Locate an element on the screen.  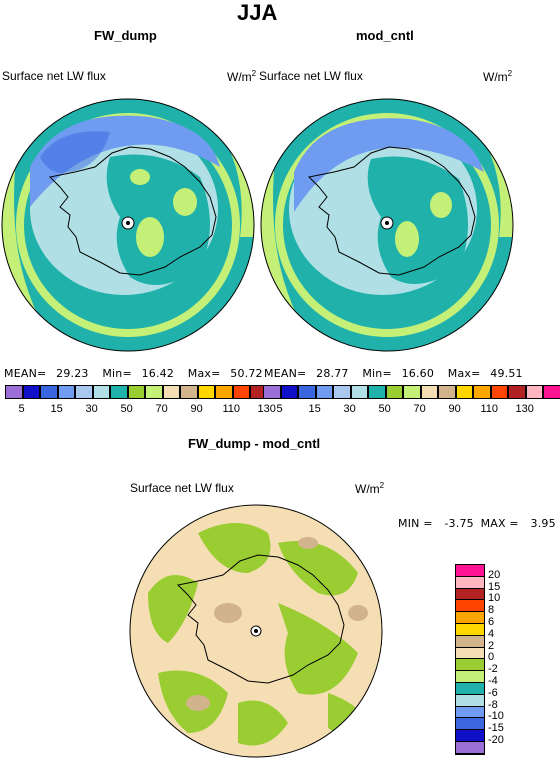
colorbar-tick-label: 4 is located at coordinates (491, 633).